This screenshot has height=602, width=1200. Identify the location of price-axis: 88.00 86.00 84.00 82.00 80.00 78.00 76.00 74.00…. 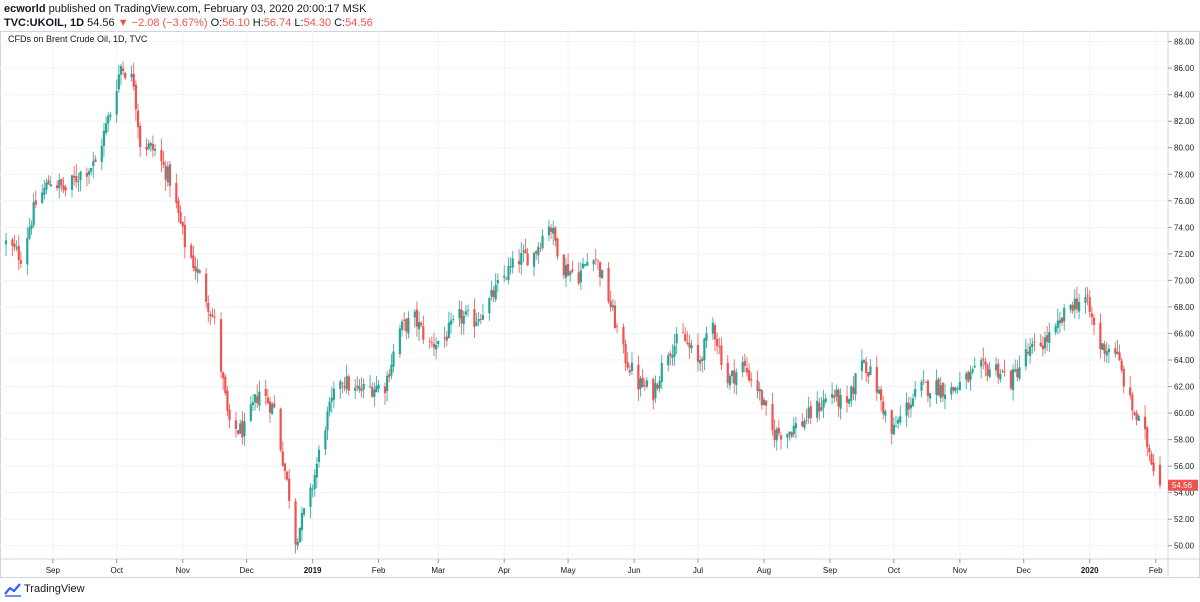
(1181, 294).